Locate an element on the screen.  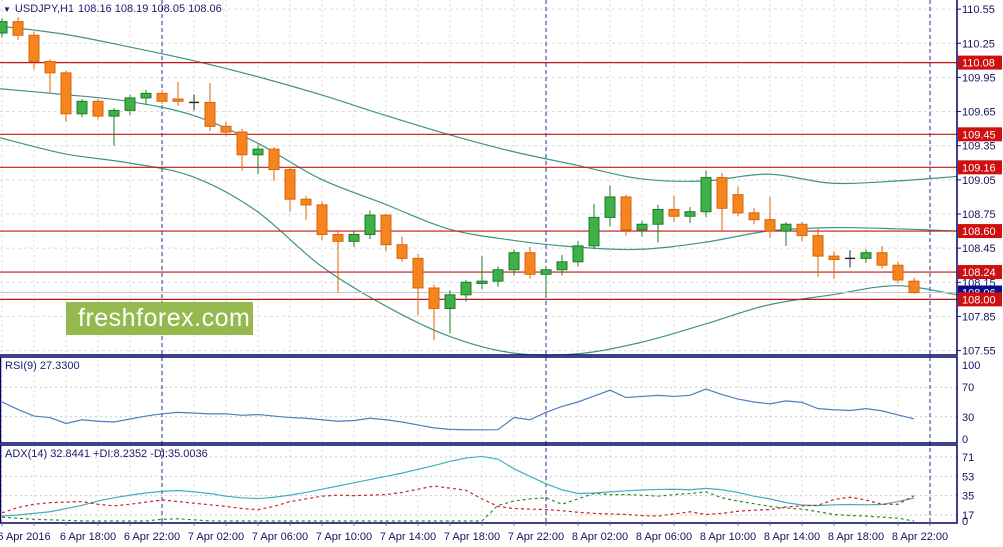
time-label: 8 Apr 14:00 is located at coordinates (792, 537).